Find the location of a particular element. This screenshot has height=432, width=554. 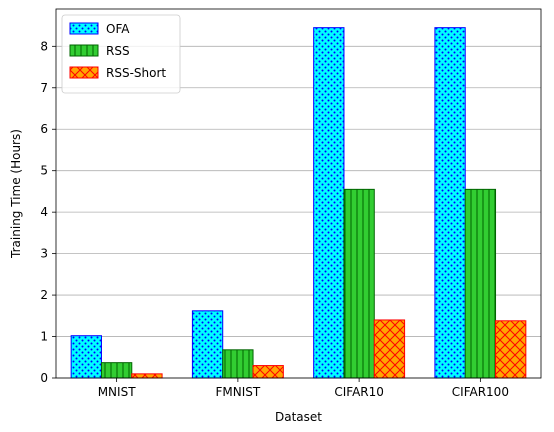

bar-rss-short-cifar10 is located at coordinates (389, 349).